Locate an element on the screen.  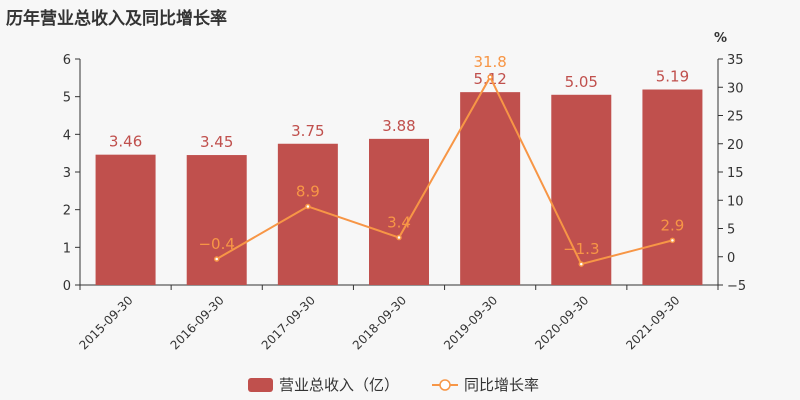
left-axis-tick-label: 5 is located at coordinates (67, 98).